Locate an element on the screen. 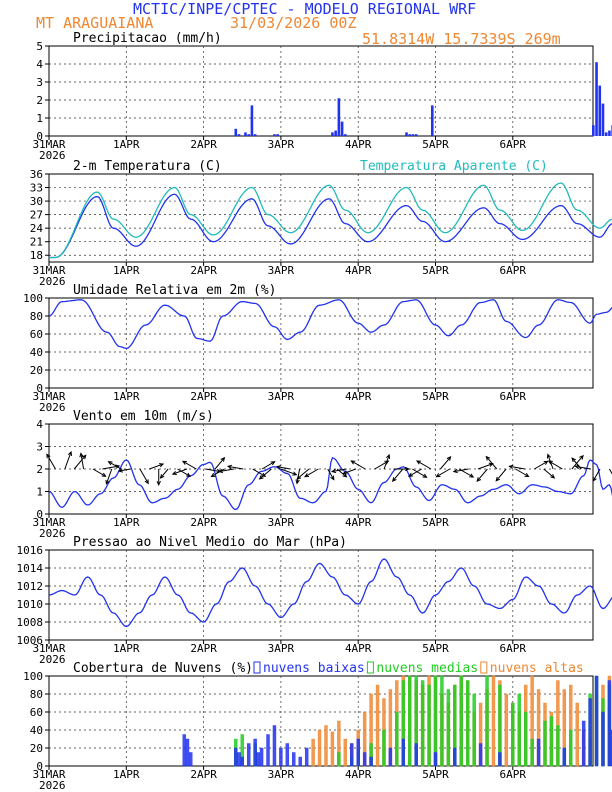 This screenshot has width=612, height=792. wind-xtick-label: 31MAR is located at coordinates (48, 522).